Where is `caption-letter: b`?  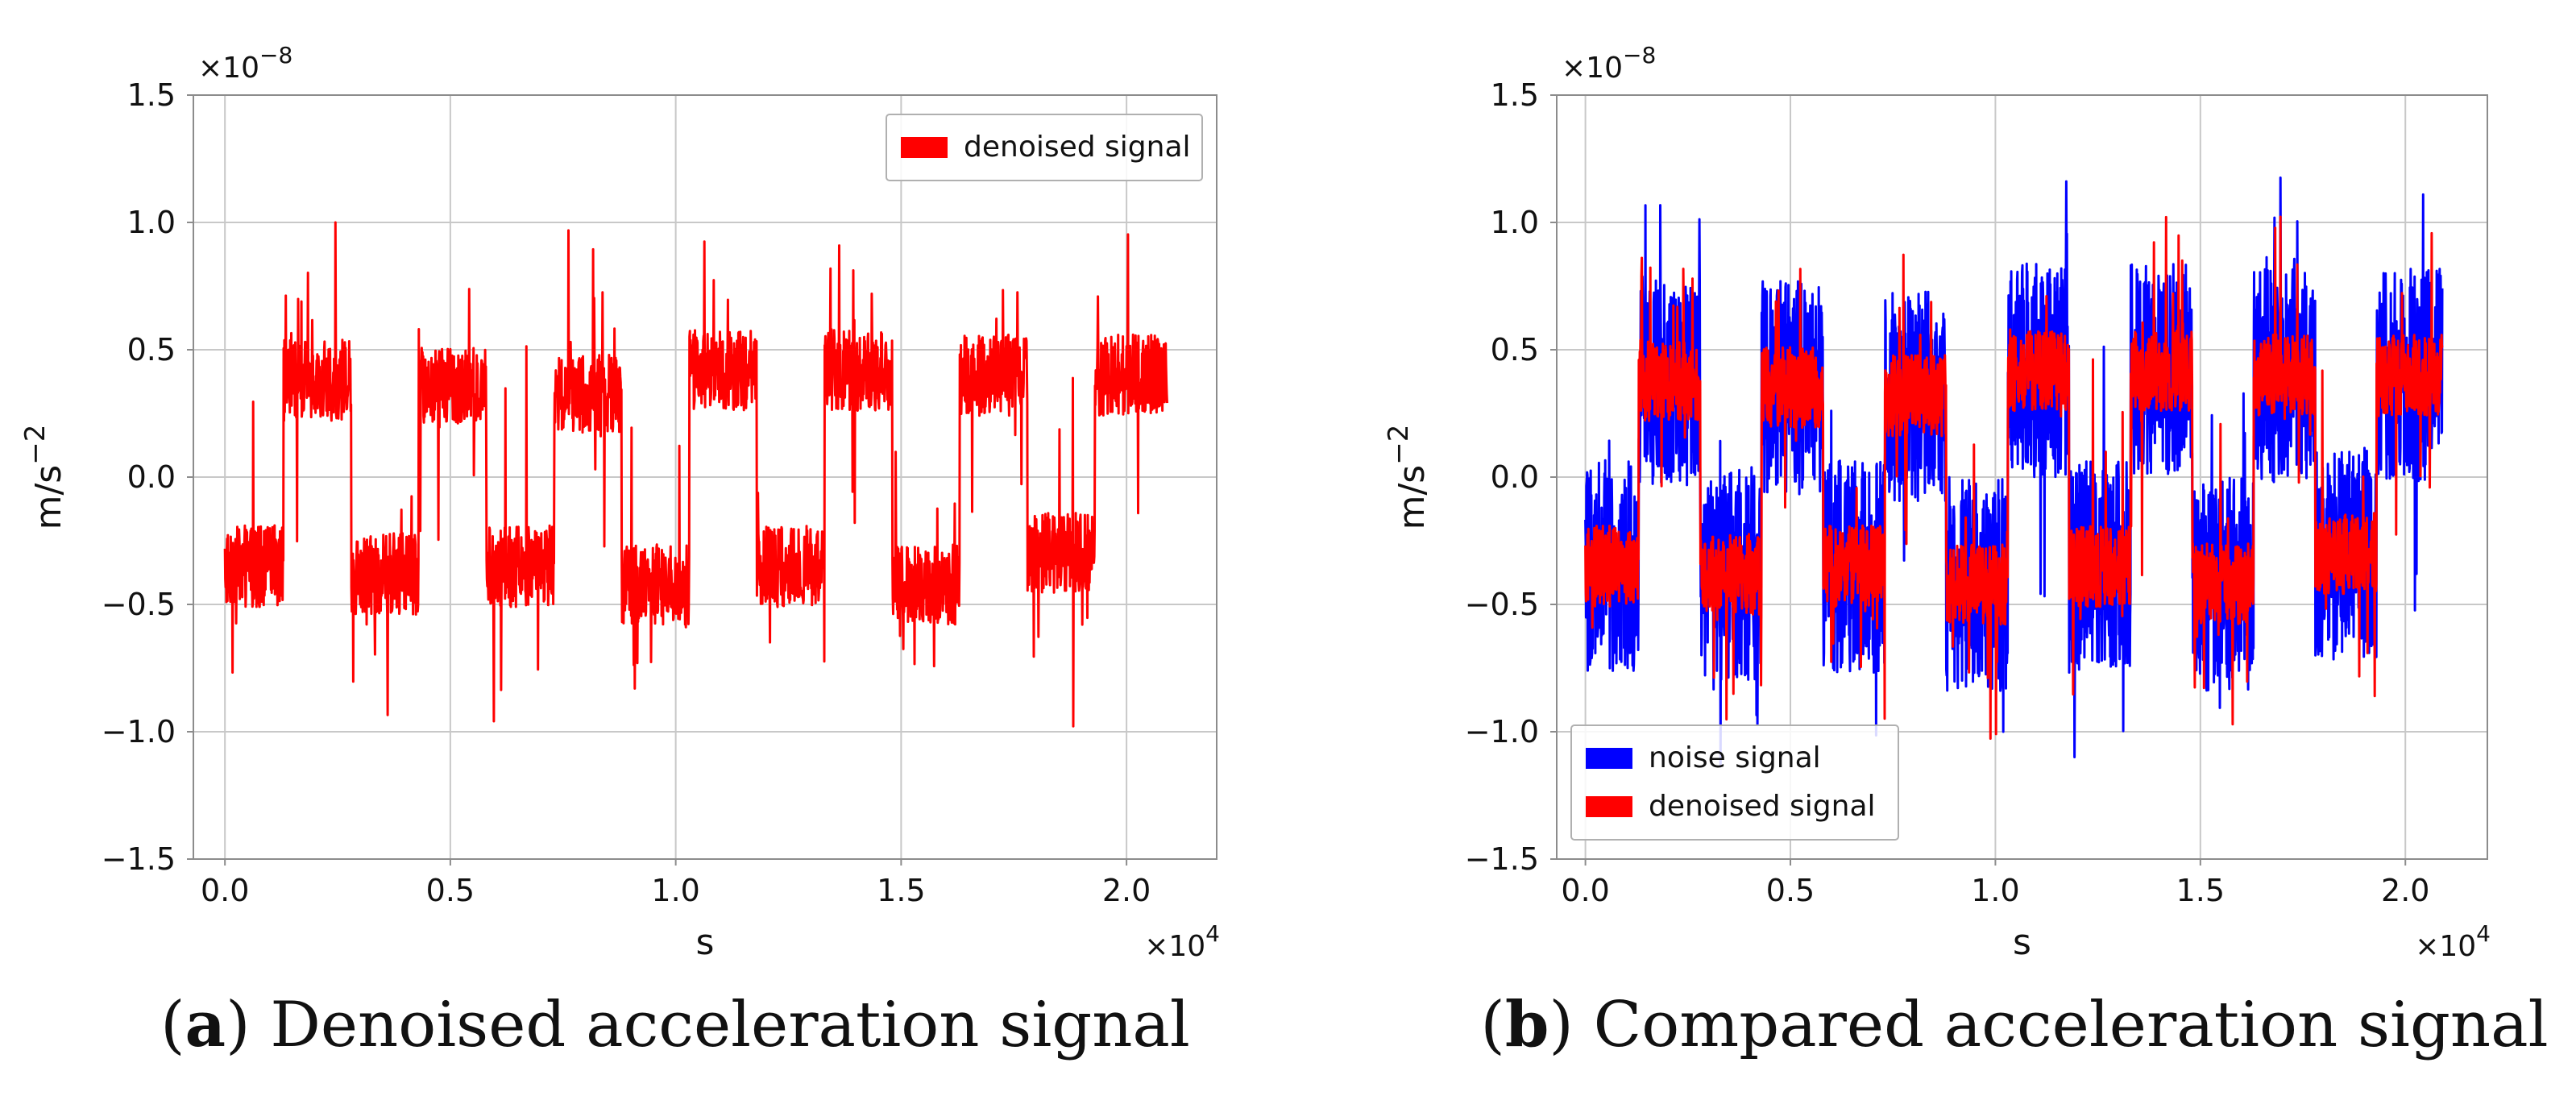
caption-letter: b is located at coordinates (1527, 1024).